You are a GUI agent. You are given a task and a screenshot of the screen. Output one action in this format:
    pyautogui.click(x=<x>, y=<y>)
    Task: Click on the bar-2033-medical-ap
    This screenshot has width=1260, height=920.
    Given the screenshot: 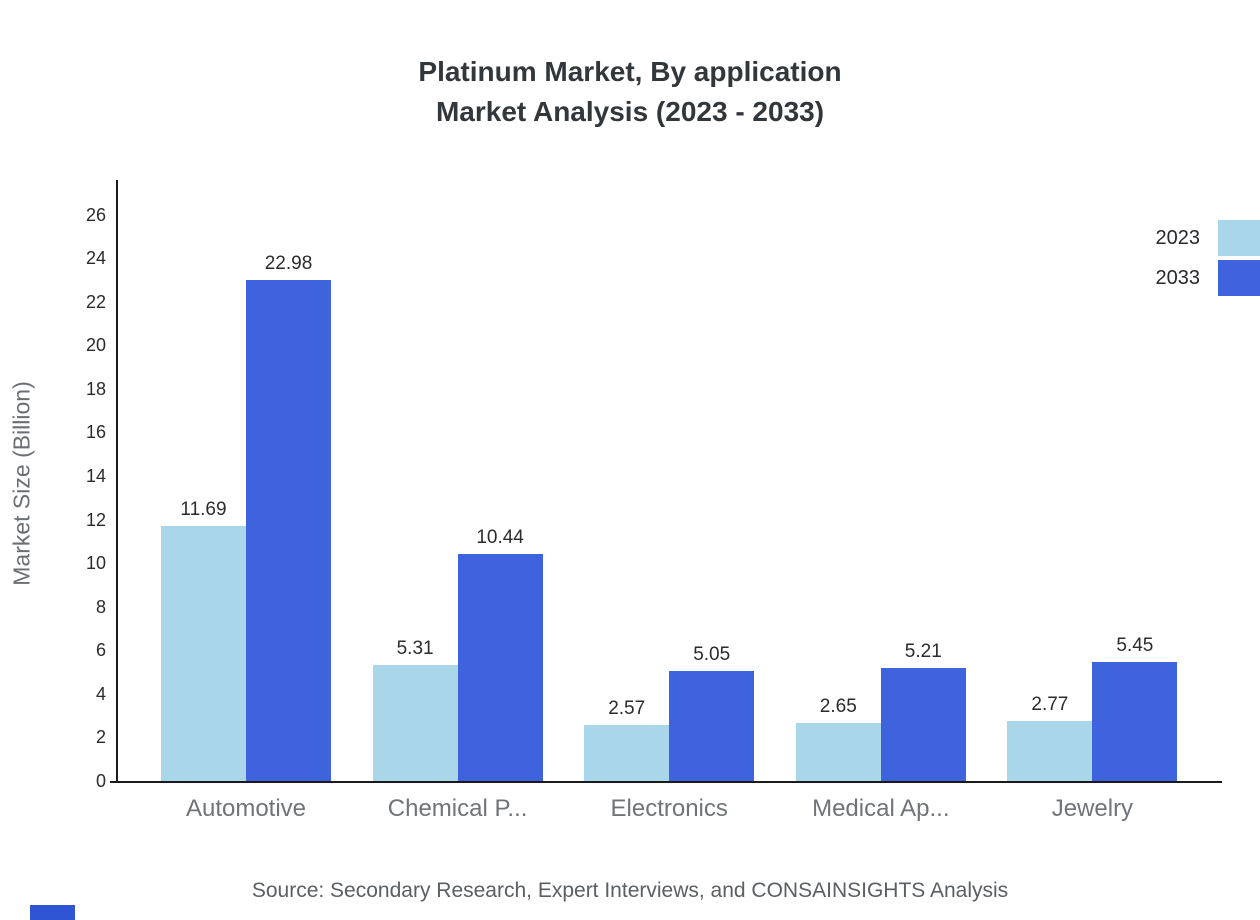 What is the action you would take?
    pyautogui.click(x=923, y=724)
    